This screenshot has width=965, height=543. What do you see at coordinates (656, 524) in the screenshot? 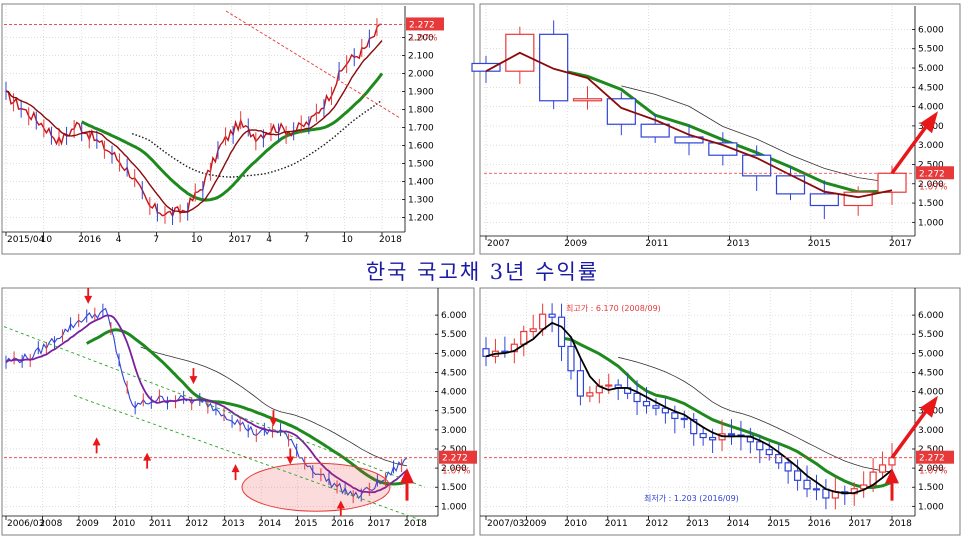
I see `x-tick-label: 2012` at bounding box center [656, 524].